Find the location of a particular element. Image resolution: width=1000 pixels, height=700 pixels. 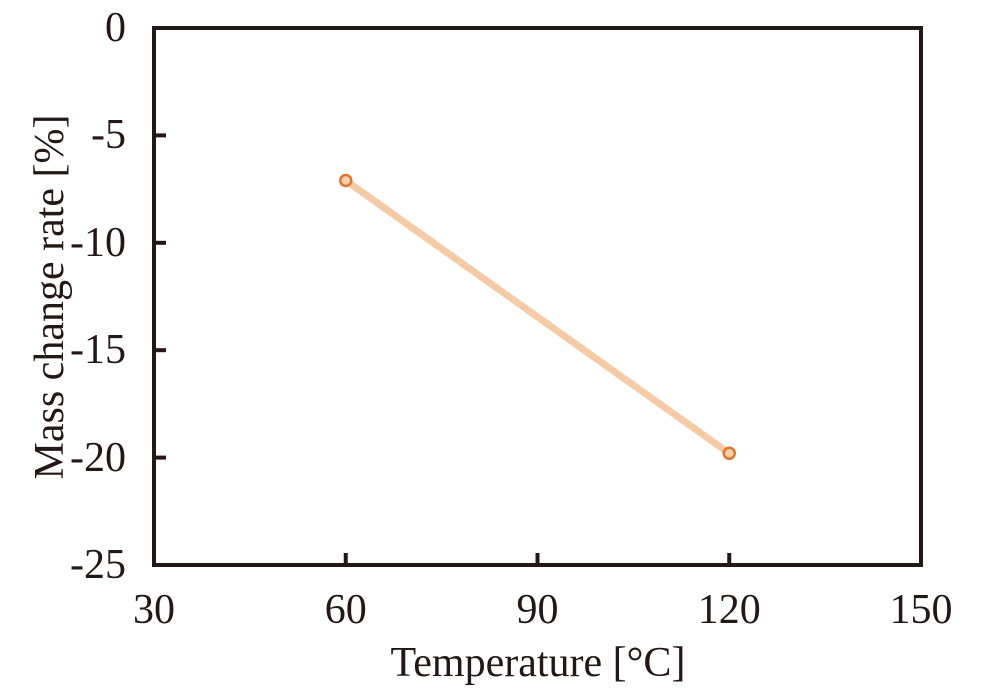

x-tick-label: 90 is located at coordinates (537, 610).